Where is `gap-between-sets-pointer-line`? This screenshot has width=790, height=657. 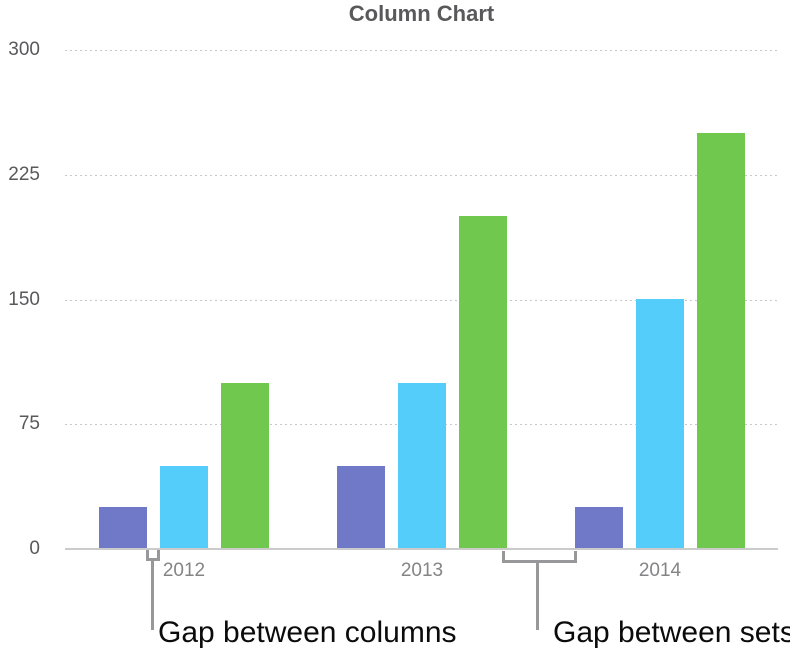
gap-between-sets-pointer-line is located at coordinates (537, 596).